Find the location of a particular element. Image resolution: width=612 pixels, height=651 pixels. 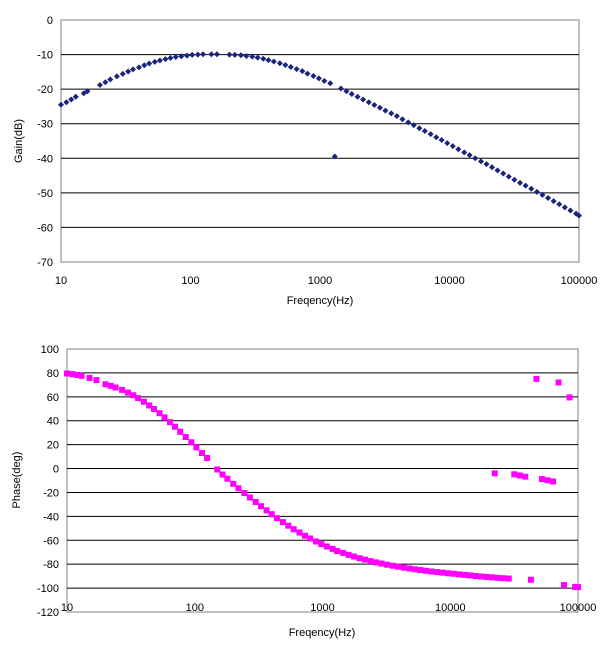

x-tick-label: 10 is located at coordinates (61, 281).